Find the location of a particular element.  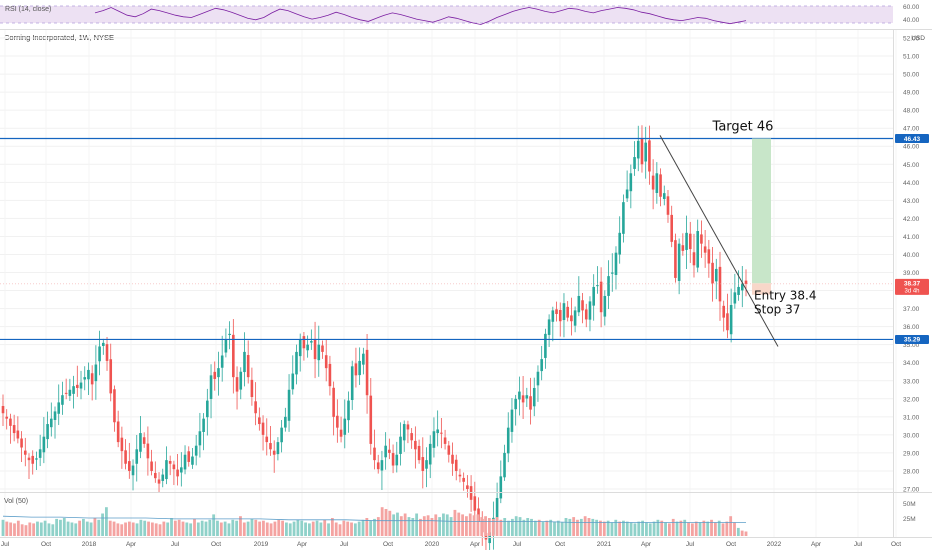

volume-tick-50m: 50M is located at coordinates (909, 504).